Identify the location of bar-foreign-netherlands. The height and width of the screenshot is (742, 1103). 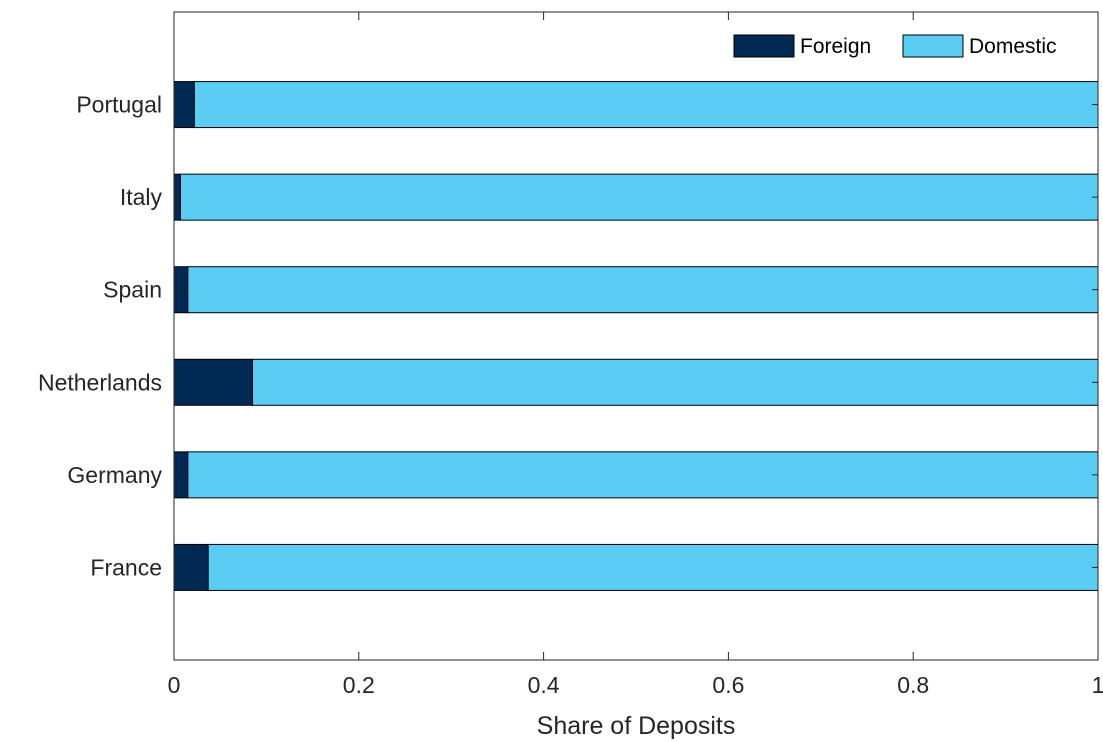
(213, 382).